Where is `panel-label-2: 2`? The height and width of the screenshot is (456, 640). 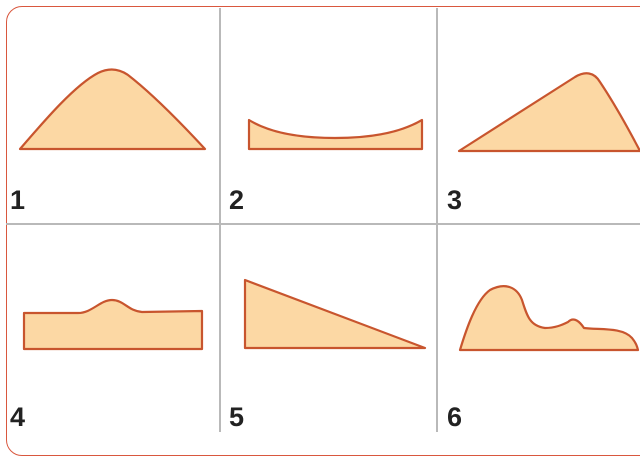 panel-label-2: 2 is located at coordinates (237, 200).